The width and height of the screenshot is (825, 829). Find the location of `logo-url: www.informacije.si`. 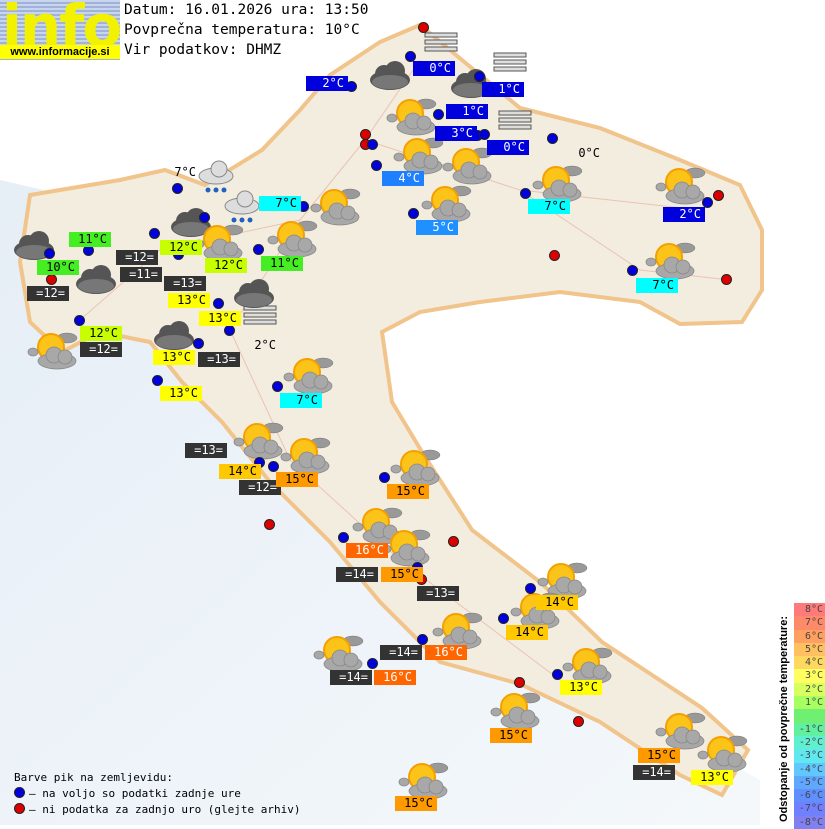

logo-url: www.informacije.si is located at coordinates (60, 52).